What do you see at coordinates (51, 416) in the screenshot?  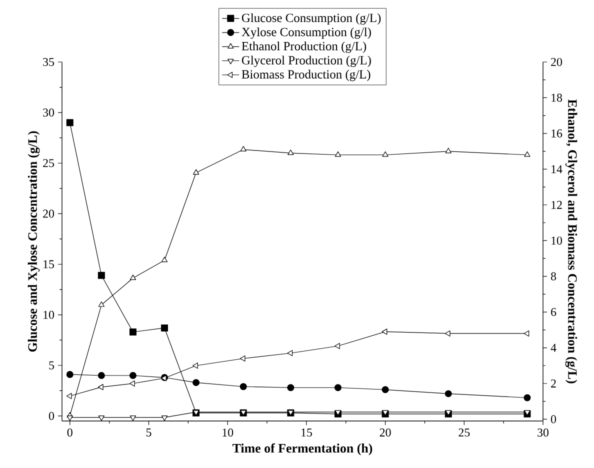 I see `y-tick-label: 0` at bounding box center [51, 416].